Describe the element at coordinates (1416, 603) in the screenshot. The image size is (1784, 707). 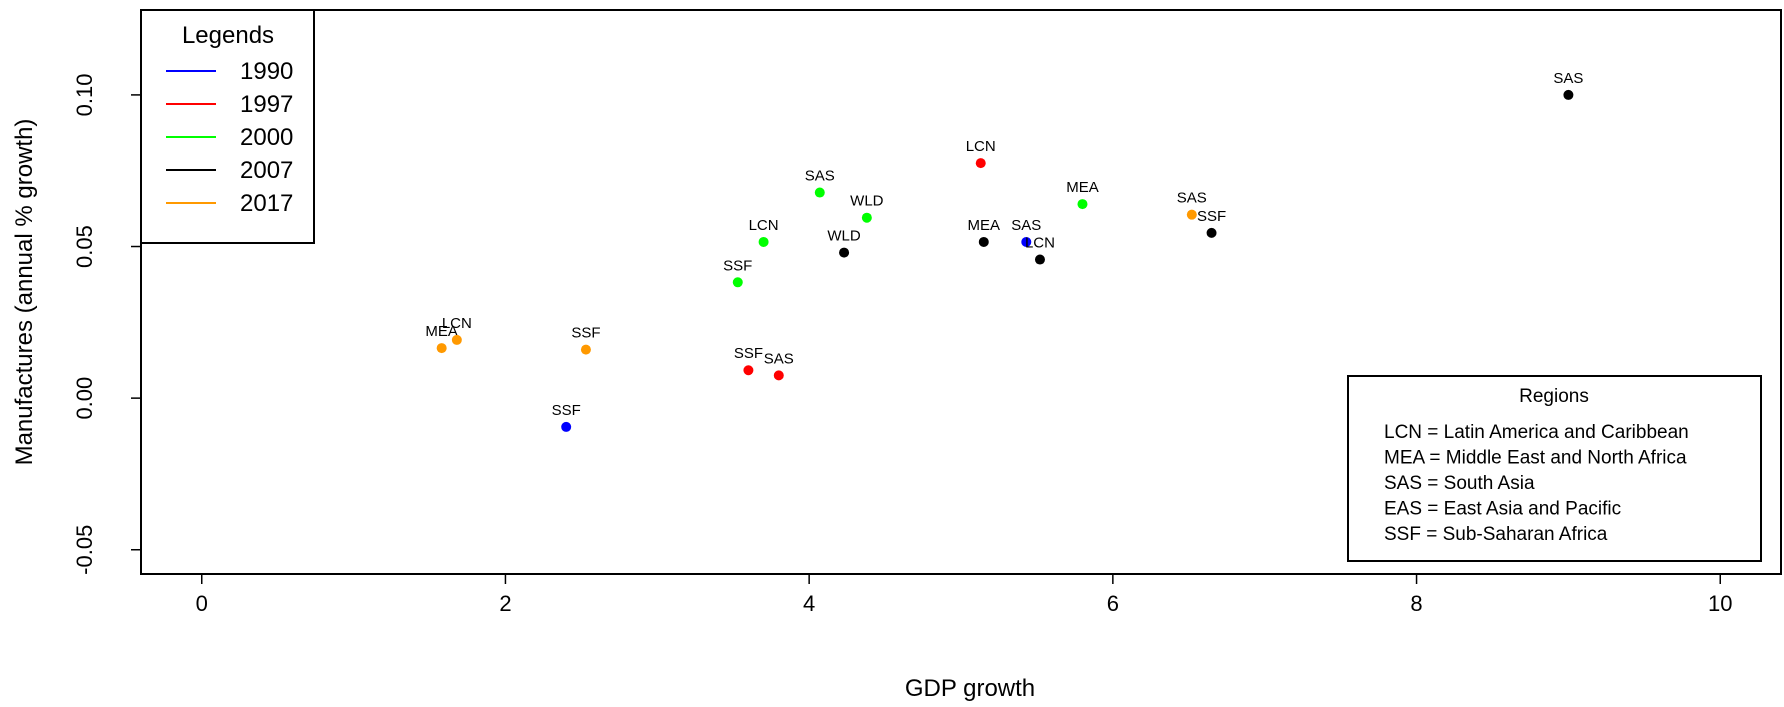
I see `x-tick-label: 8` at that location.